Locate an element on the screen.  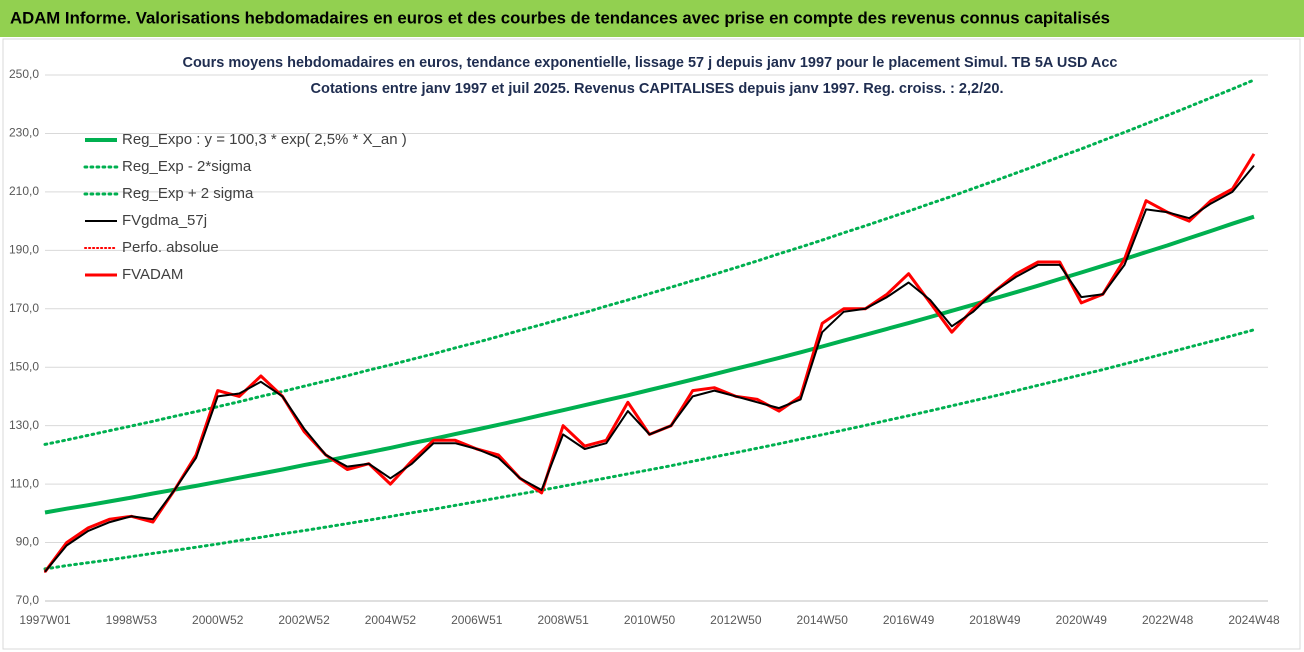
x-tick-label: 1997W01 is located at coordinates (45, 620).